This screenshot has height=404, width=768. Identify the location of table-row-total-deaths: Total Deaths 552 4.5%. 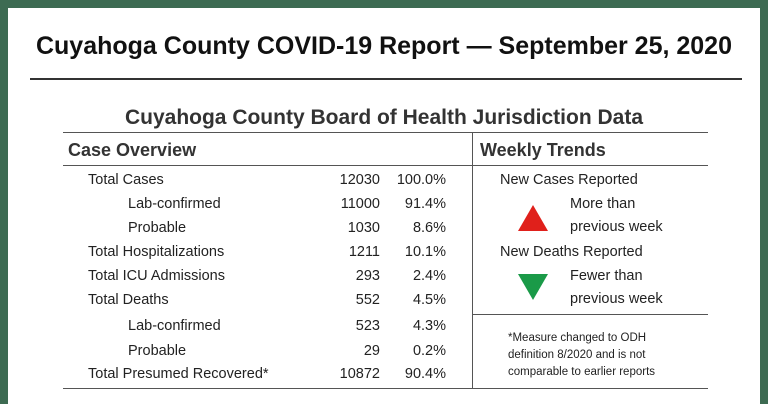
(238, 304).